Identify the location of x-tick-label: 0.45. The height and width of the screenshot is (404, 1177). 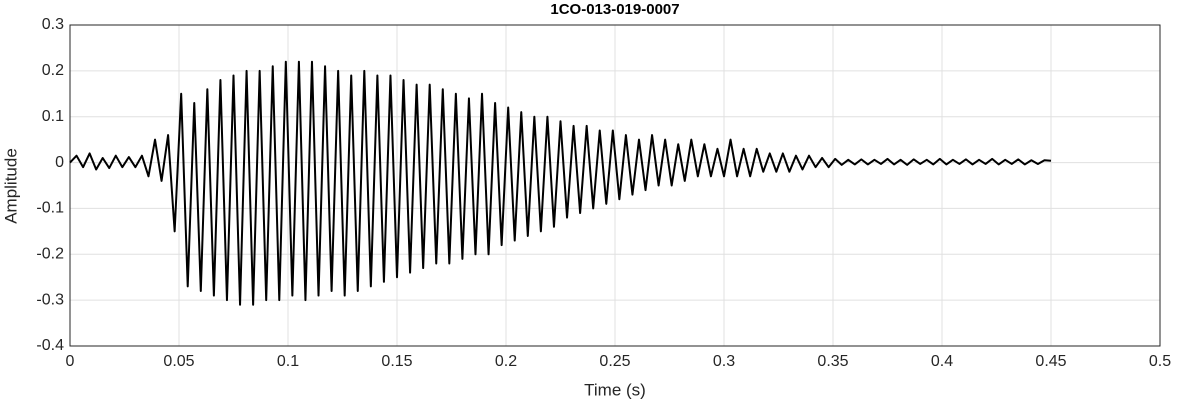
(1050, 361).